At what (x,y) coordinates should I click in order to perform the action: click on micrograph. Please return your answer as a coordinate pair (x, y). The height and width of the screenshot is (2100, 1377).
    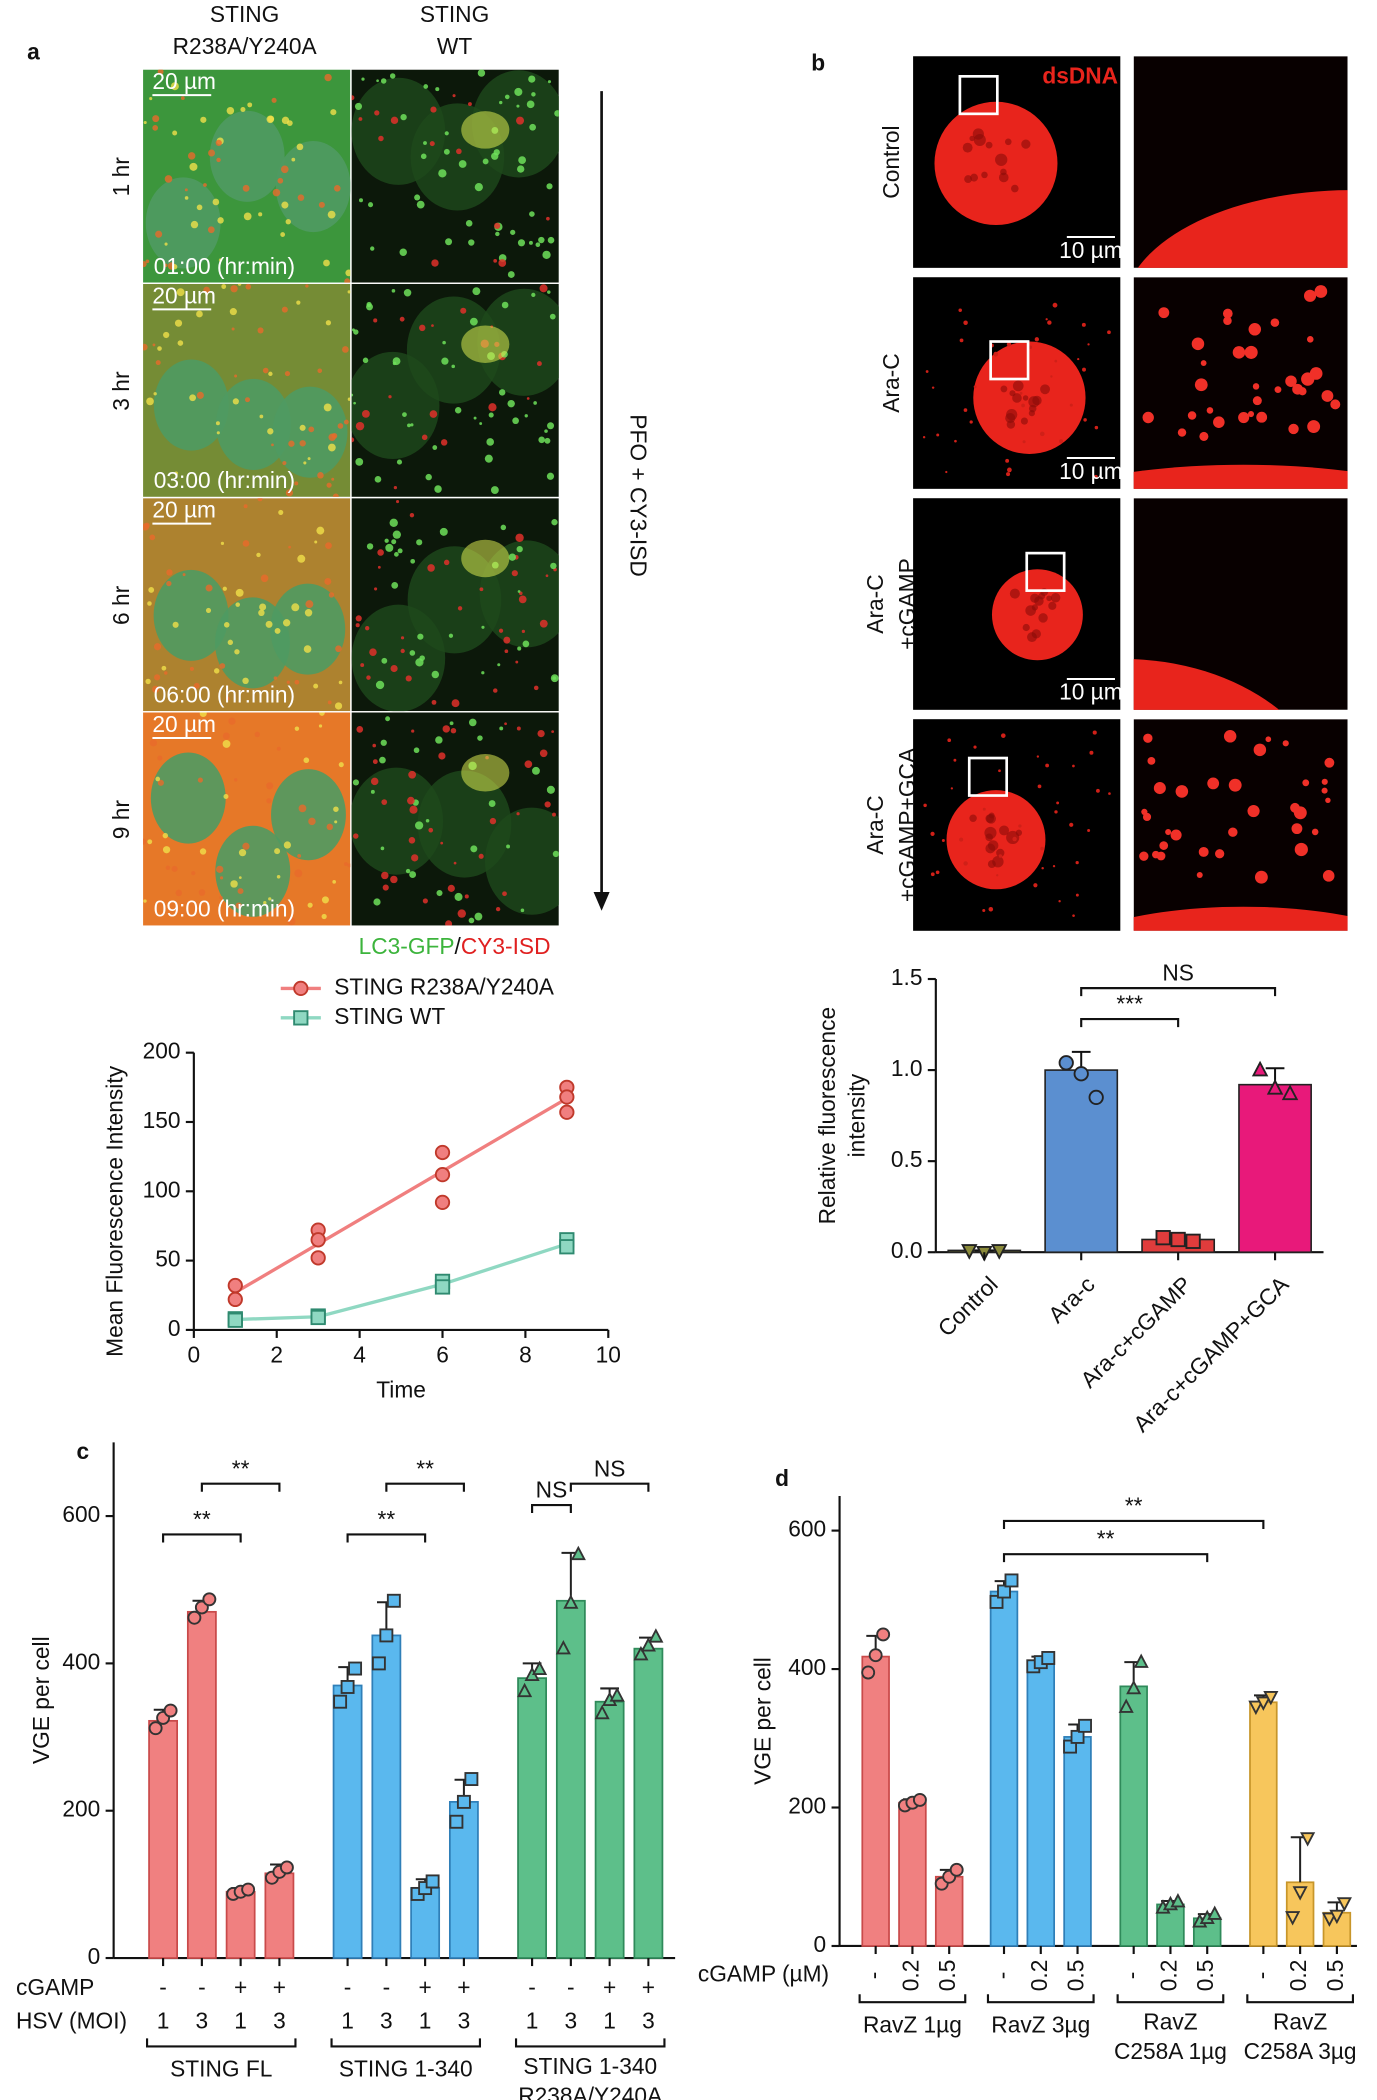
    Looking at the image, I should click on (455, 819).